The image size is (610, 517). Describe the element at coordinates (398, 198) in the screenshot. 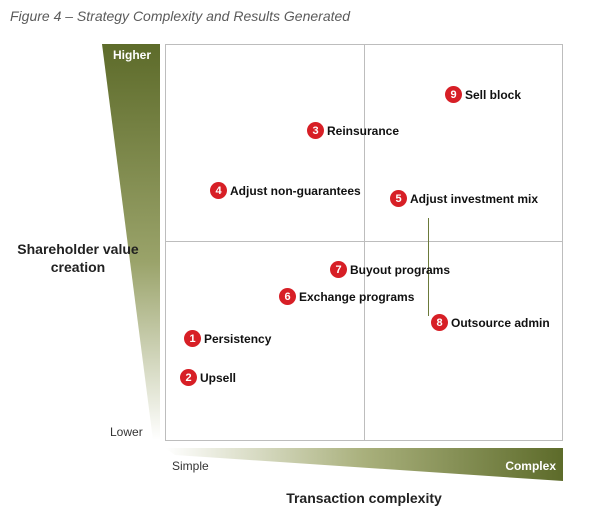

I see `strategy-number-badge: 5` at that location.